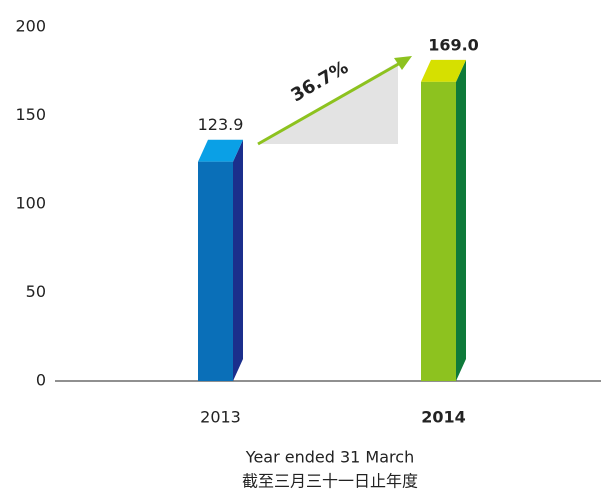 This screenshot has width=601, height=497. I want to click on value-label: 169.0, so click(453, 44).